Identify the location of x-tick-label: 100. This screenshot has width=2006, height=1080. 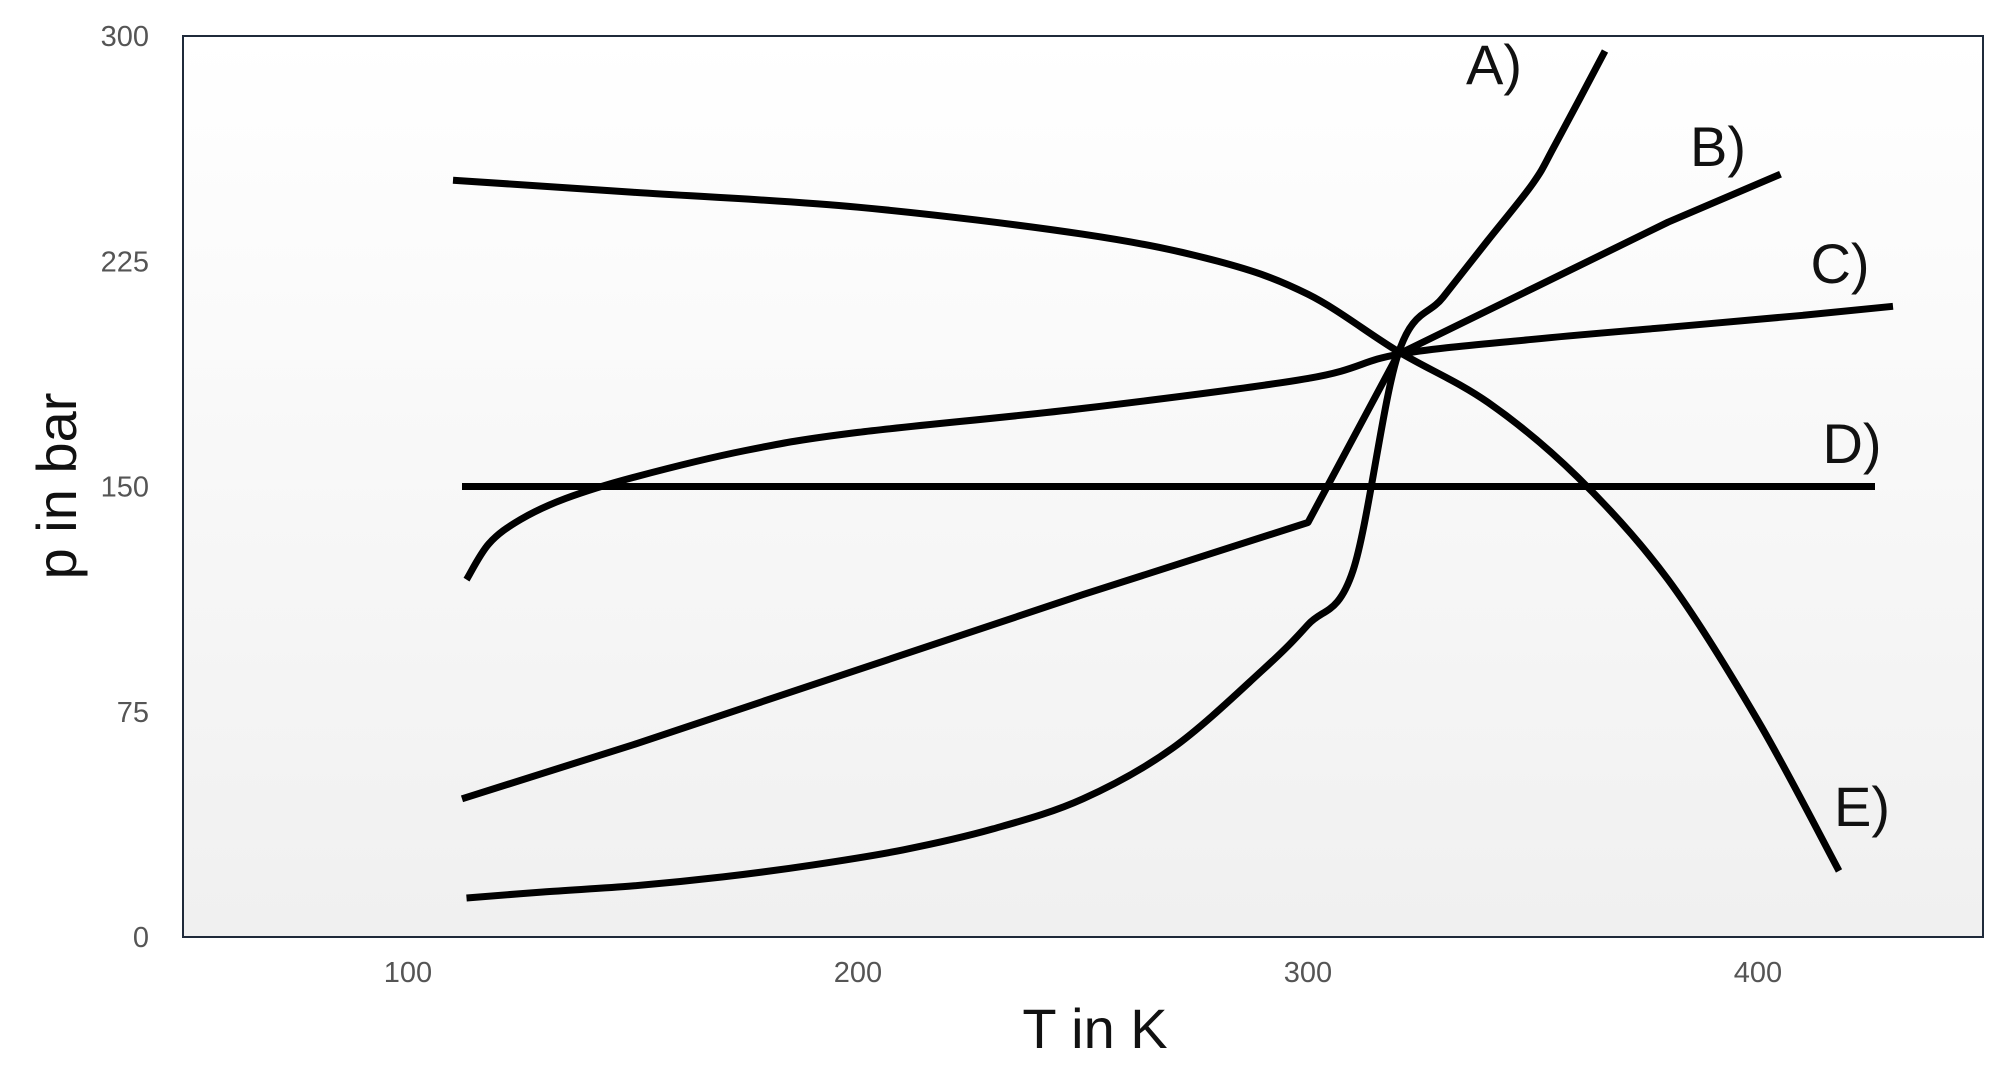
(408, 973).